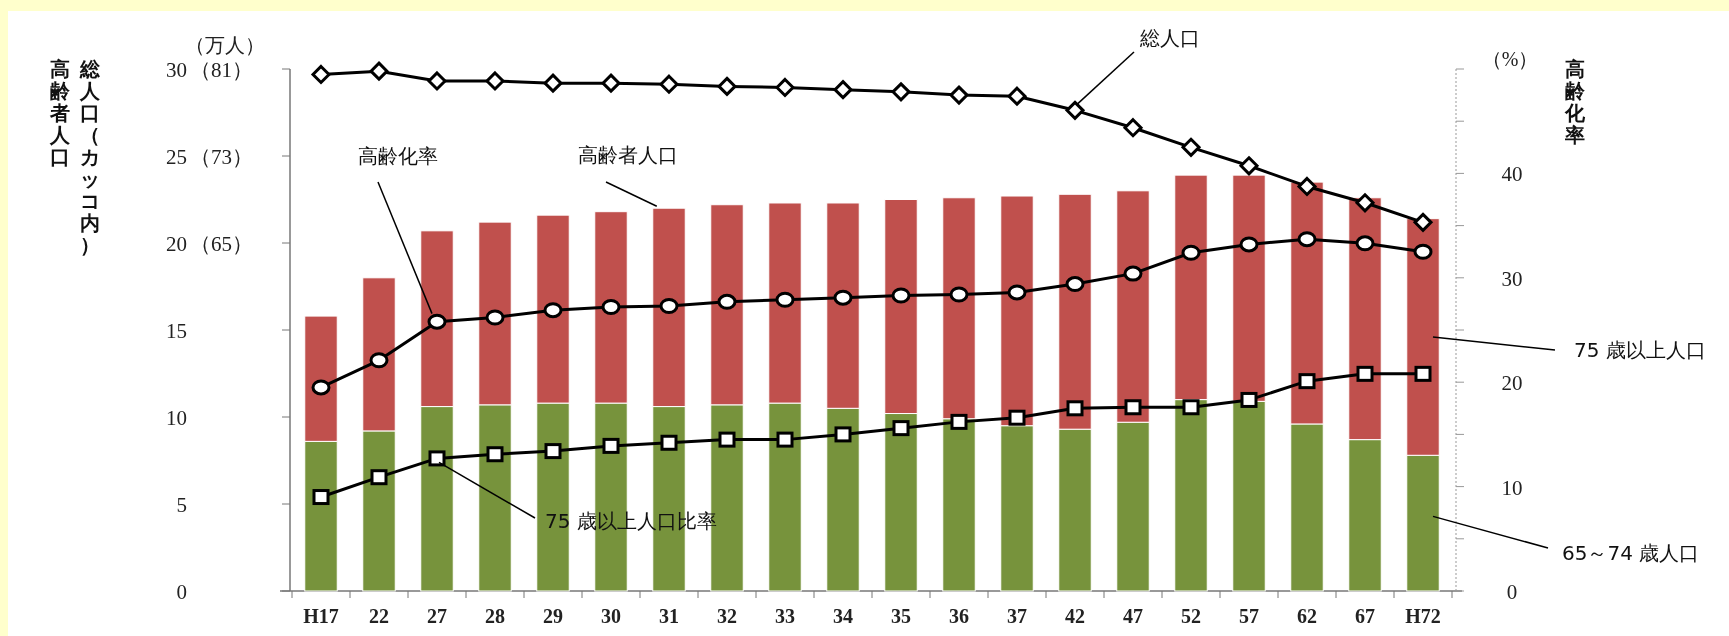 The height and width of the screenshot is (636, 1729). What do you see at coordinates (176, 331) in the screenshot?
I see `y-tick-label: 15` at bounding box center [176, 331].